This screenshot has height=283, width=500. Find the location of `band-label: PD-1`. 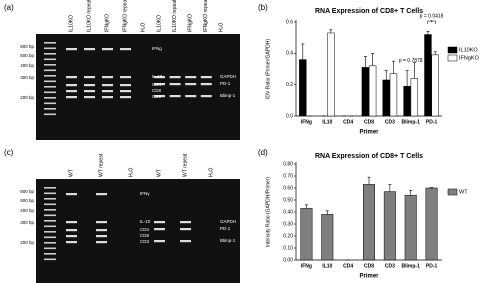

band-label: PD-1 is located at coordinates (225, 228).